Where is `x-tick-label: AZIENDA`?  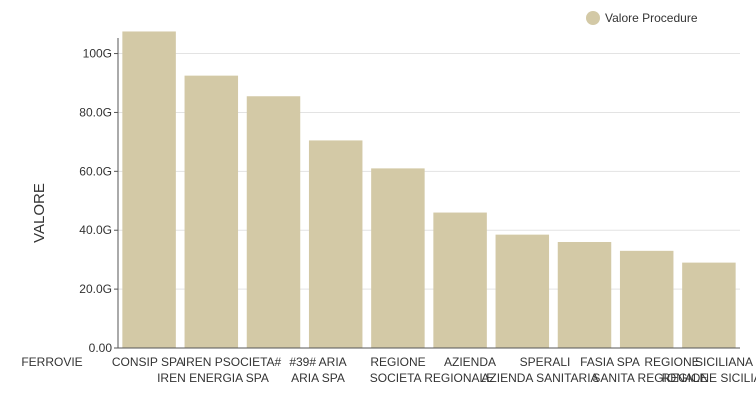 x-tick-label: AZIENDA is located at coordinates (470, 362).